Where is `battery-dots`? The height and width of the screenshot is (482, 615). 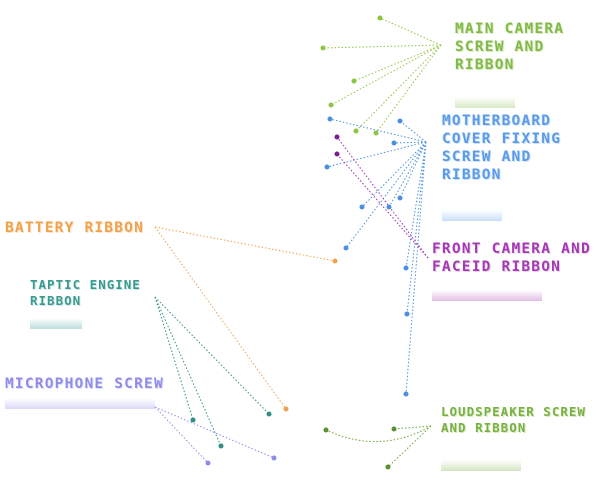 battery-dots is located at coordinates (310, 335).